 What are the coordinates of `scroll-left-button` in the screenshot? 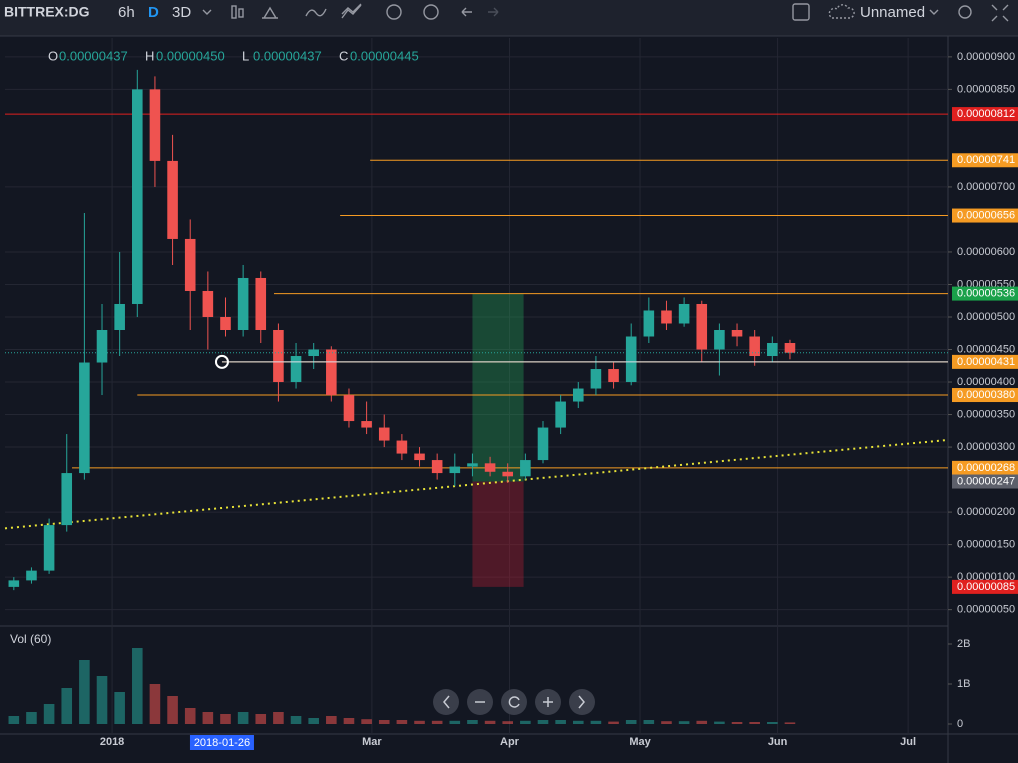 It's located at (446, 702).